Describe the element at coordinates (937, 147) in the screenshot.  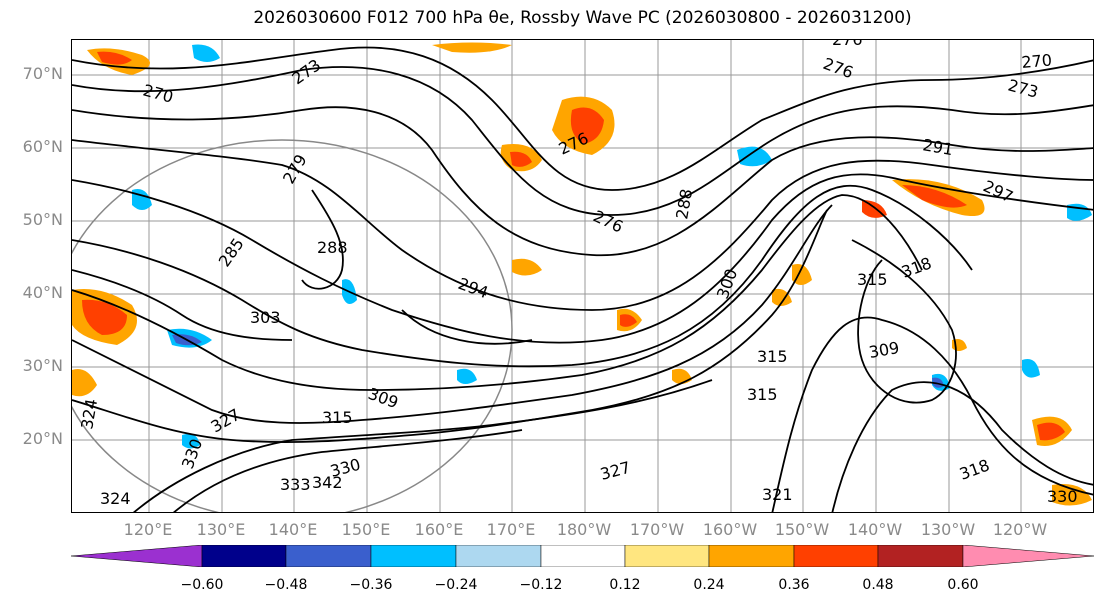
I see `contour-label: 291` at that location.